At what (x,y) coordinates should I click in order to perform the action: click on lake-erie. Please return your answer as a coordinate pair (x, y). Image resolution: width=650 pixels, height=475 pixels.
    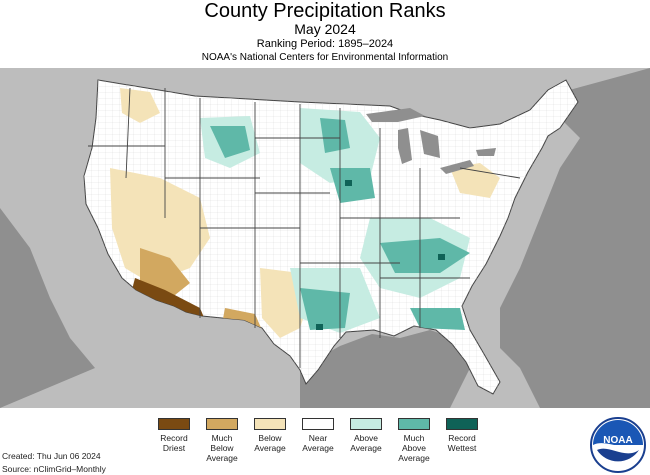
    Looking at the image, I should click on (457, 167).